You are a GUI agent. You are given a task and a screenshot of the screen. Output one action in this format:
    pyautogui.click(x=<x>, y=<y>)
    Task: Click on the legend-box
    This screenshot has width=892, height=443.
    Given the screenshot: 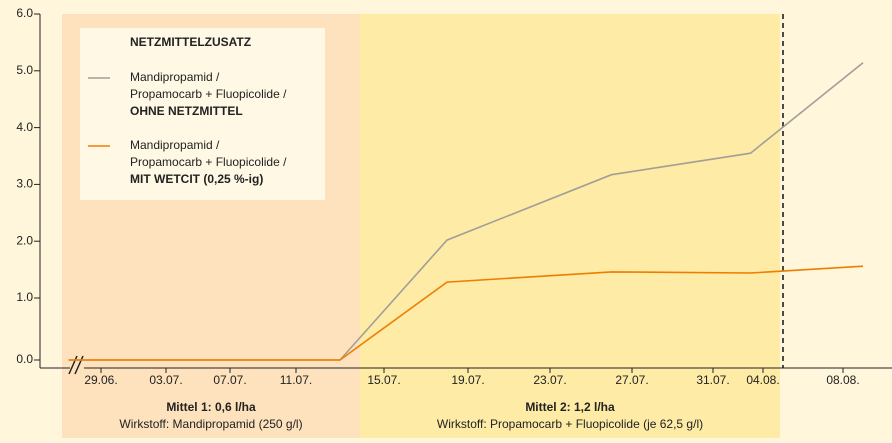 What is the action you would take?
    pyautogui.click(x=202, y=114)
    